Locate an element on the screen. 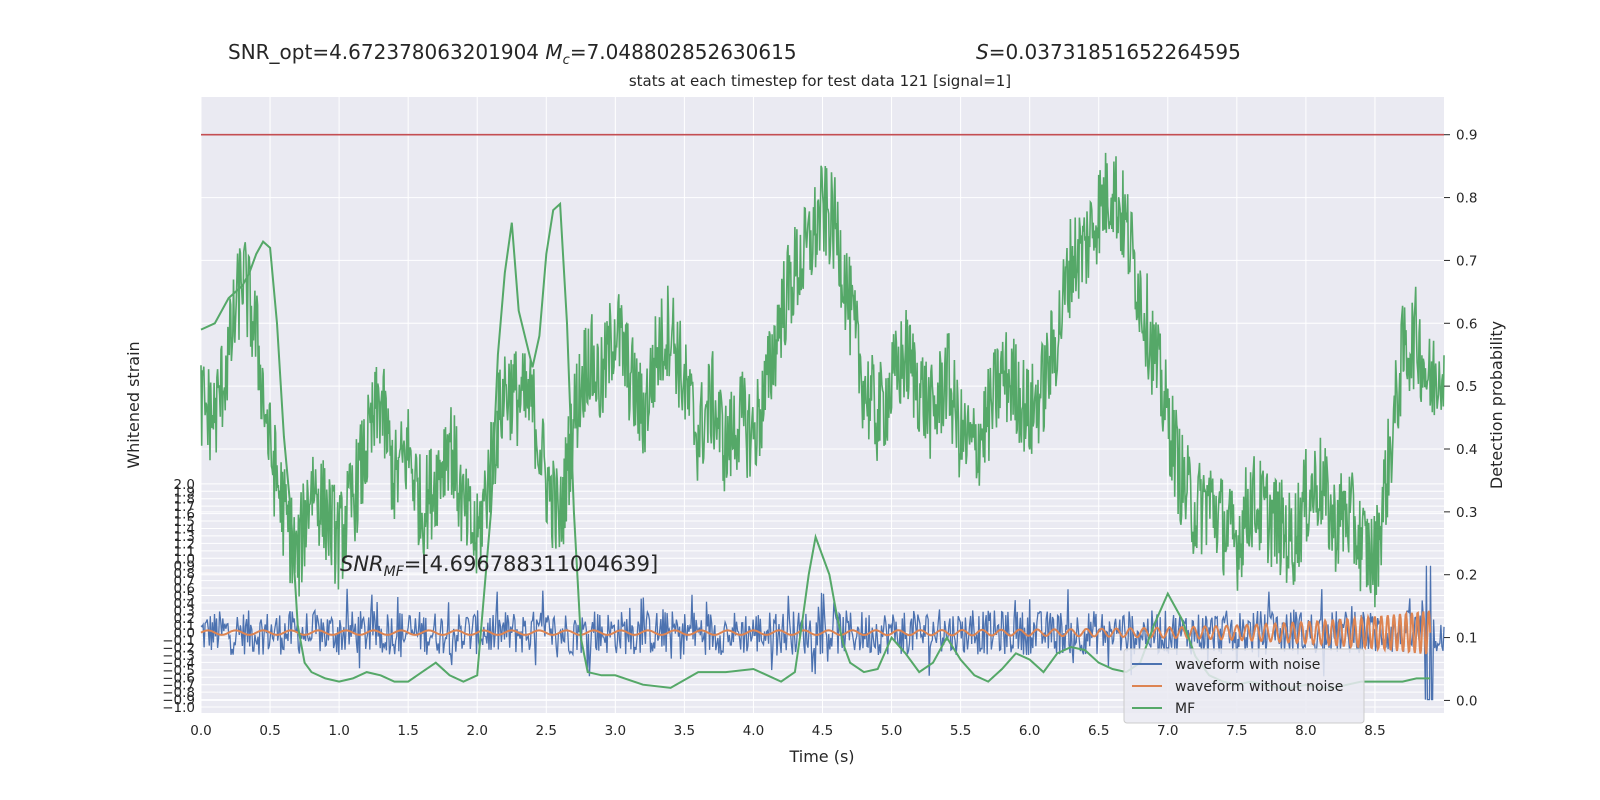 This screenshot has height=800, width=1600. x-tick-label: 0.0 is located at coordinates (200, 731).